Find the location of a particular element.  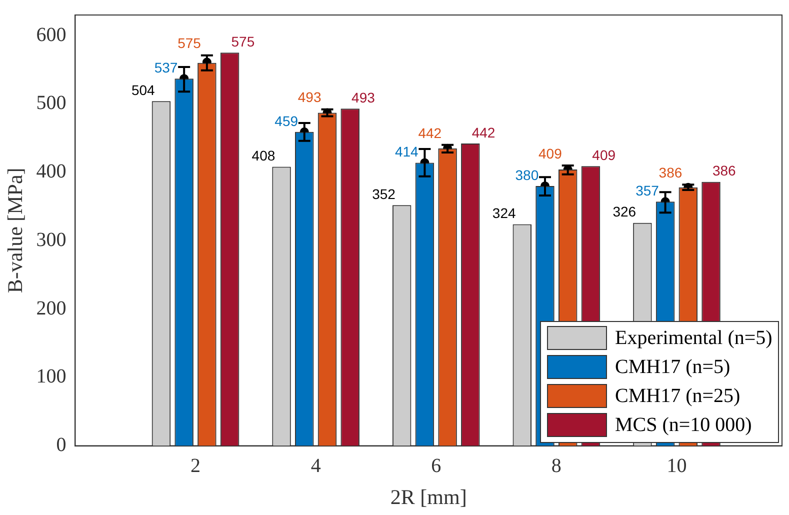

x-tick-label: 6 is located at coordinates (436, 466).